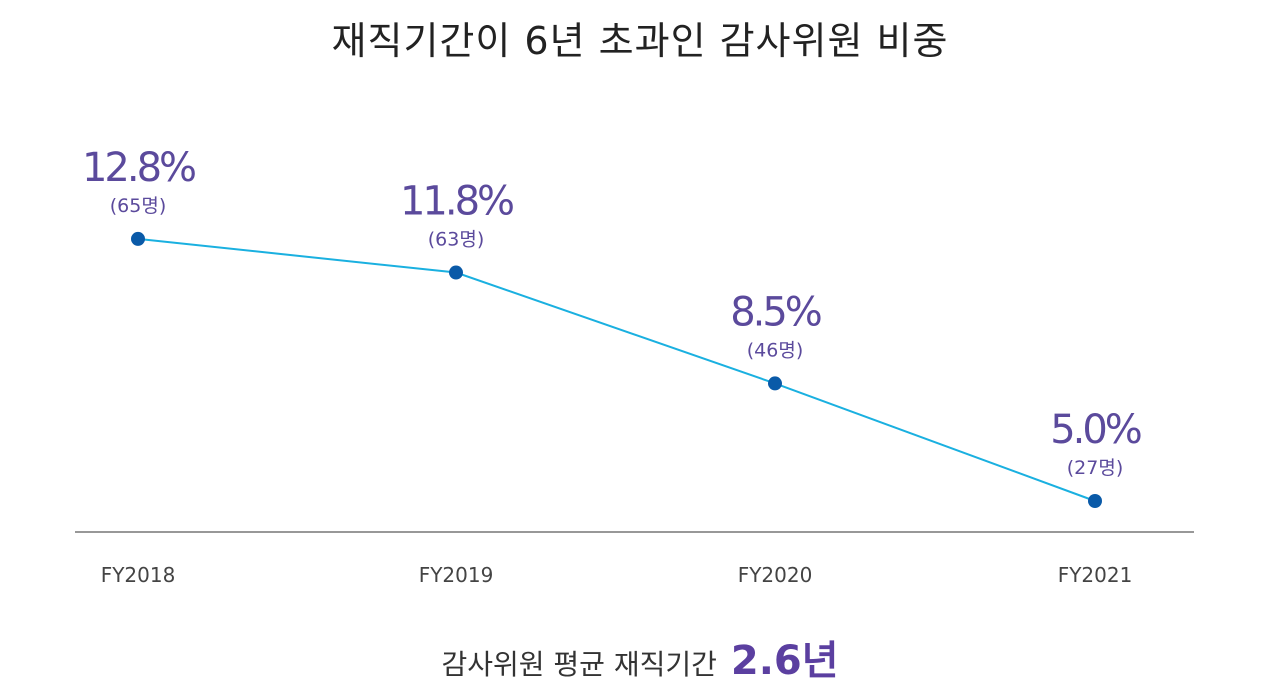 The width and height of the screenshot is (1280, 696). What do you see at coordinates (138, 206) in the screenshot?
I see `count-label: (65명)` at bounding box center [138, 206].